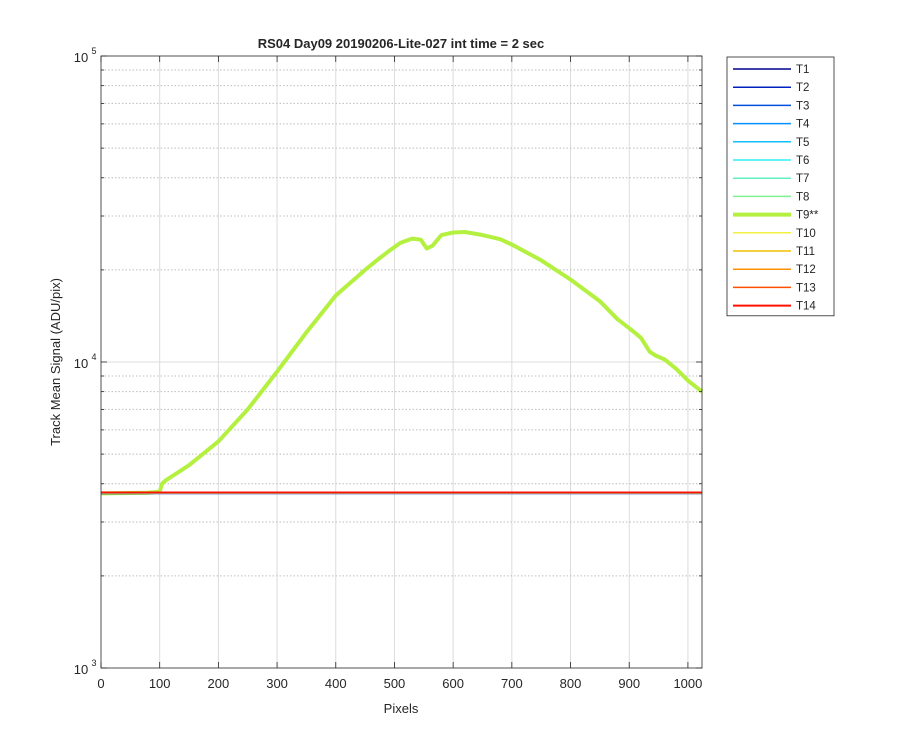 Image resolution: width=900 pixels, height=750 pixels. I want to click on x-tick-label: 900, so click(629, 683).